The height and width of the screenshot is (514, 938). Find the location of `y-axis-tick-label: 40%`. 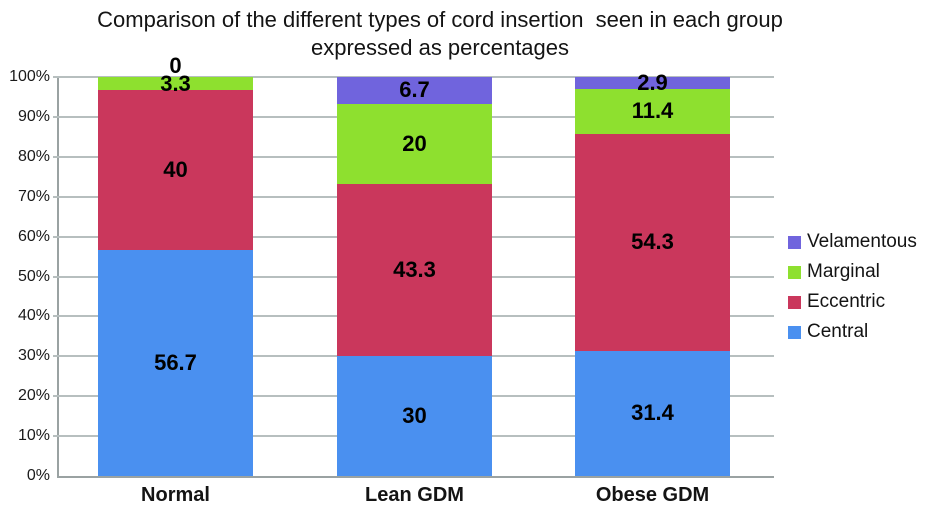

y-axis-tick-label: 40% is located at coordinates (33, 316).